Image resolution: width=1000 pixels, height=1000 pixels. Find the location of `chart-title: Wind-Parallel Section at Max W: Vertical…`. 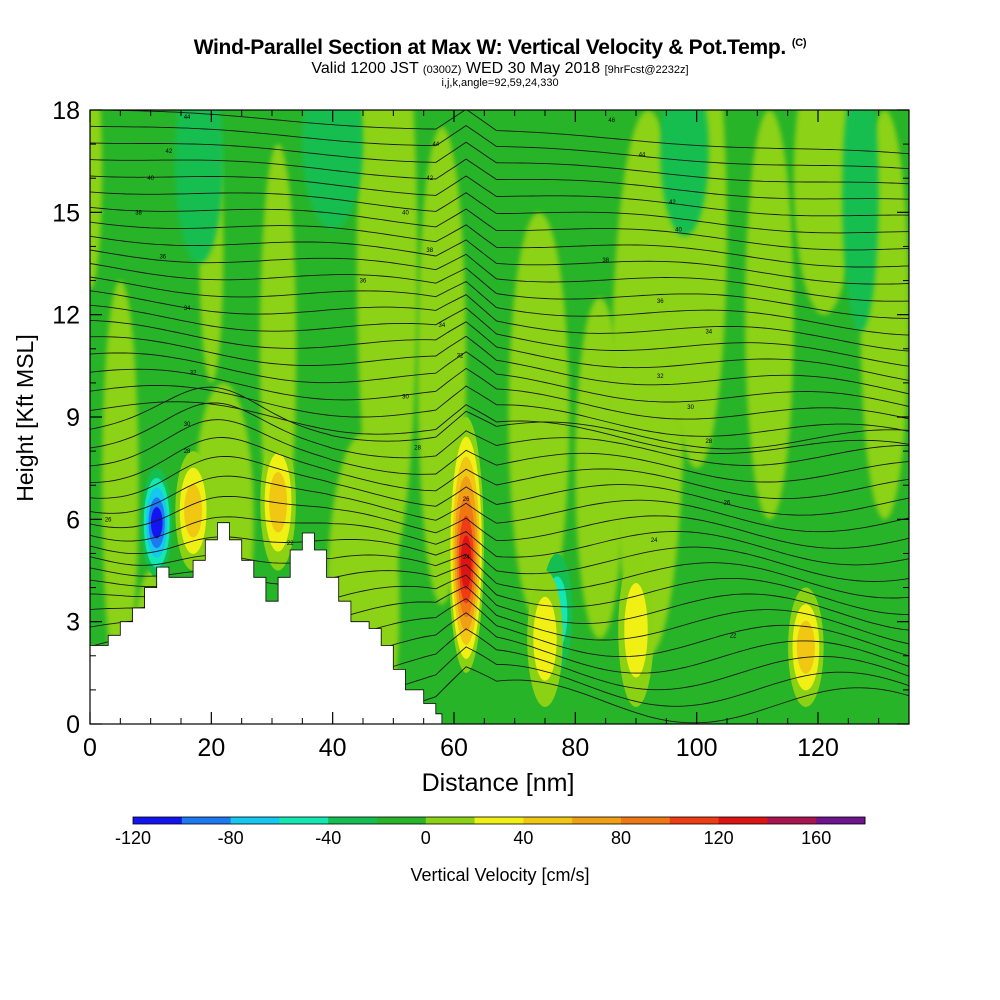

chart-title: Wind-Parallel Section at Max W: Vertical… is located at coordinates (500, 47).